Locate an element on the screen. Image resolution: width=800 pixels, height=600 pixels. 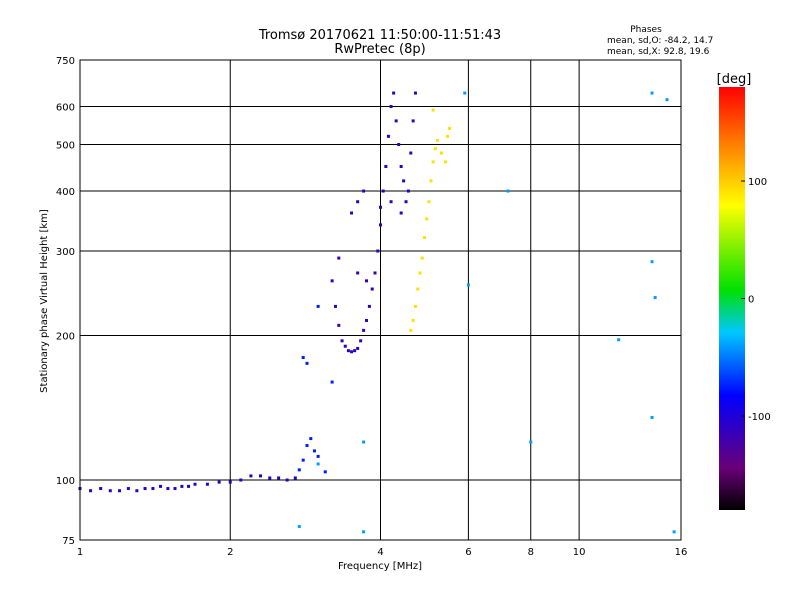
chart-subtitle: RwPretec (8p) is located at coordinates (379, 49).